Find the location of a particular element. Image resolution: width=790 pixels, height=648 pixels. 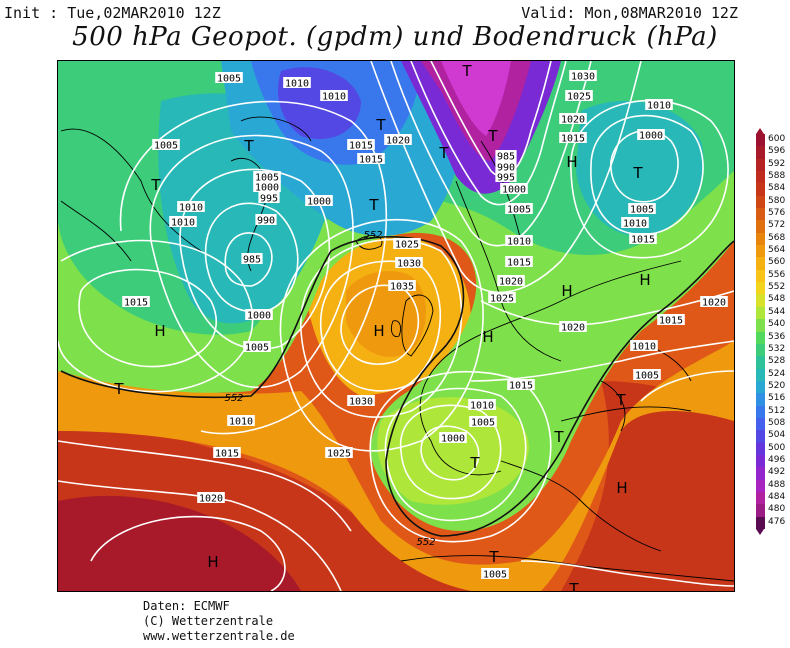

legend-value: 536 is located at coordinates (777, 336).